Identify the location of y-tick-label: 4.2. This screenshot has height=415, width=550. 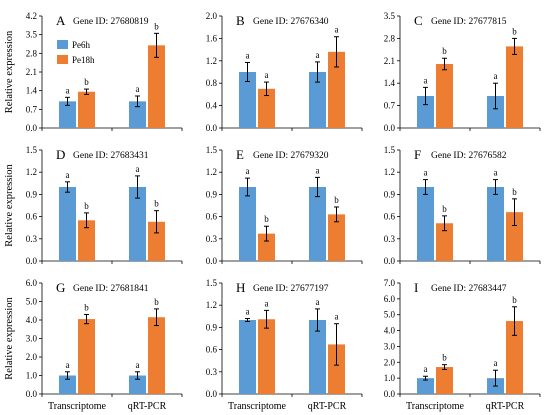
(31, 16).